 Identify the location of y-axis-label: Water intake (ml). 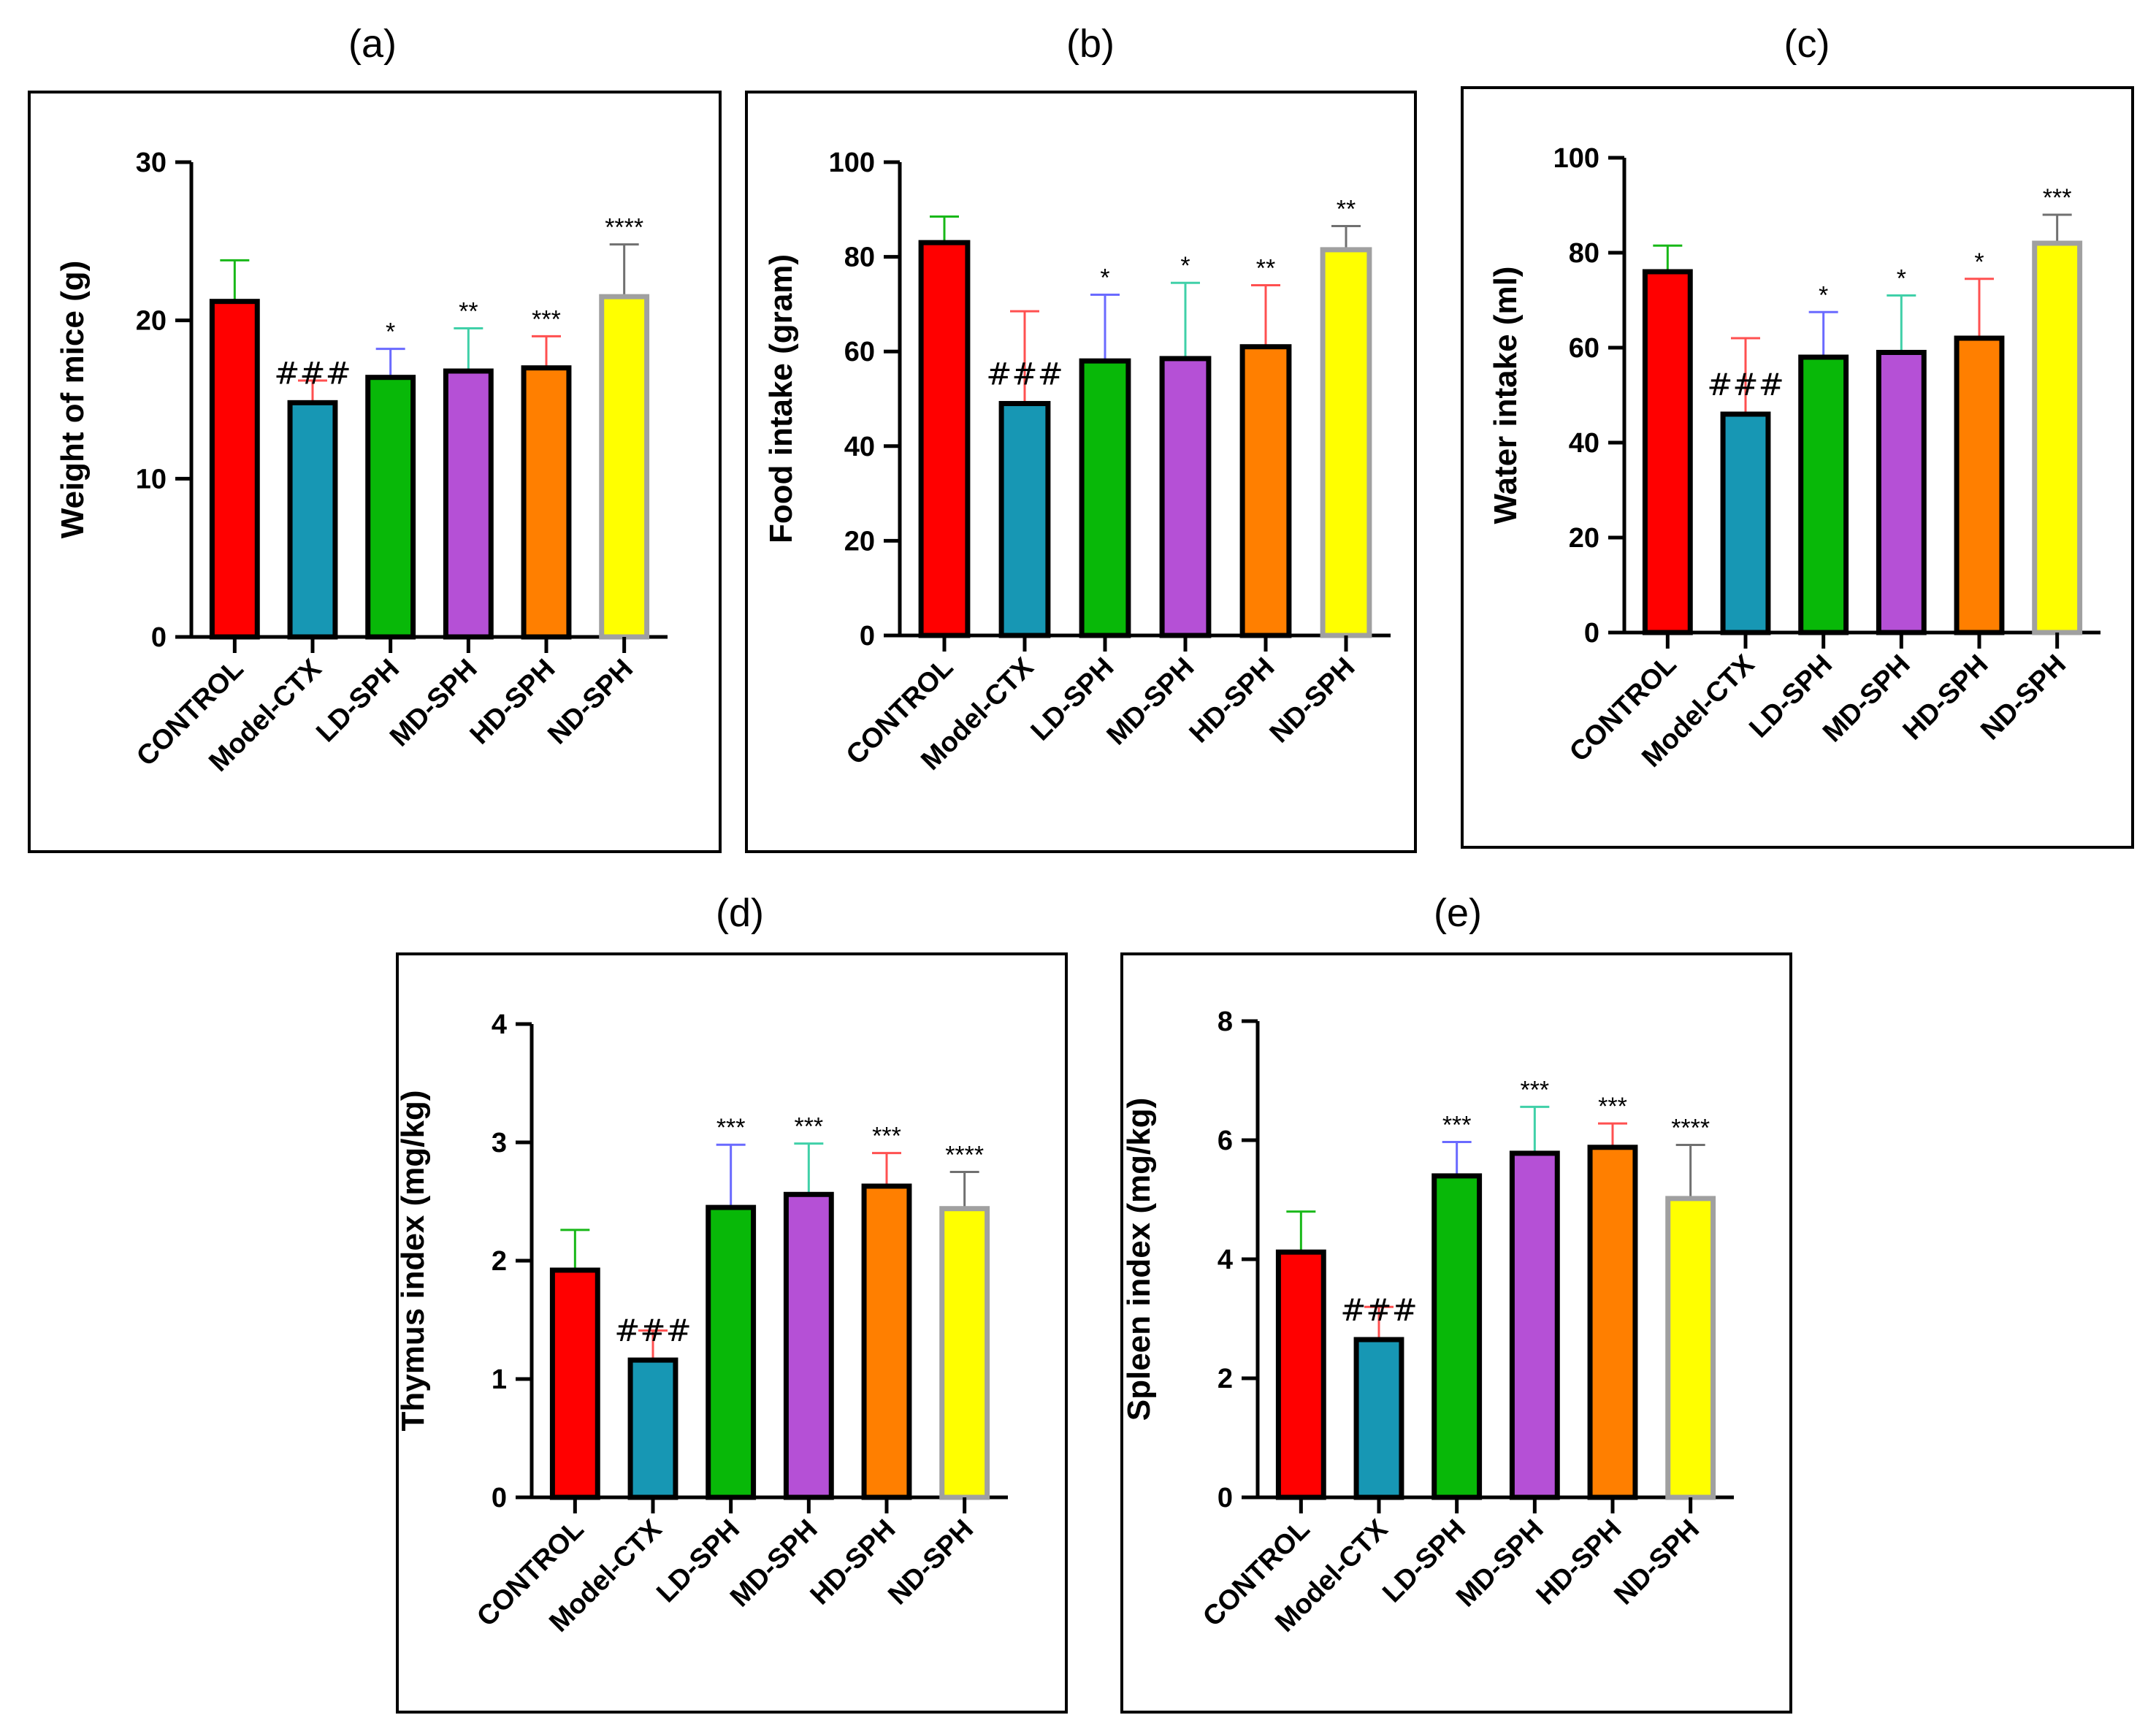
(1506, 395).